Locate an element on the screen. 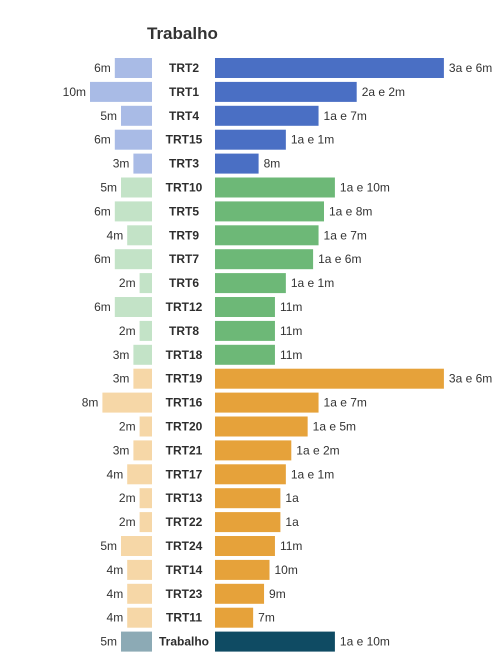 The height and width of the screenshot is (672, 502). right-bar-trt18 is located at coordinates (245, 354).